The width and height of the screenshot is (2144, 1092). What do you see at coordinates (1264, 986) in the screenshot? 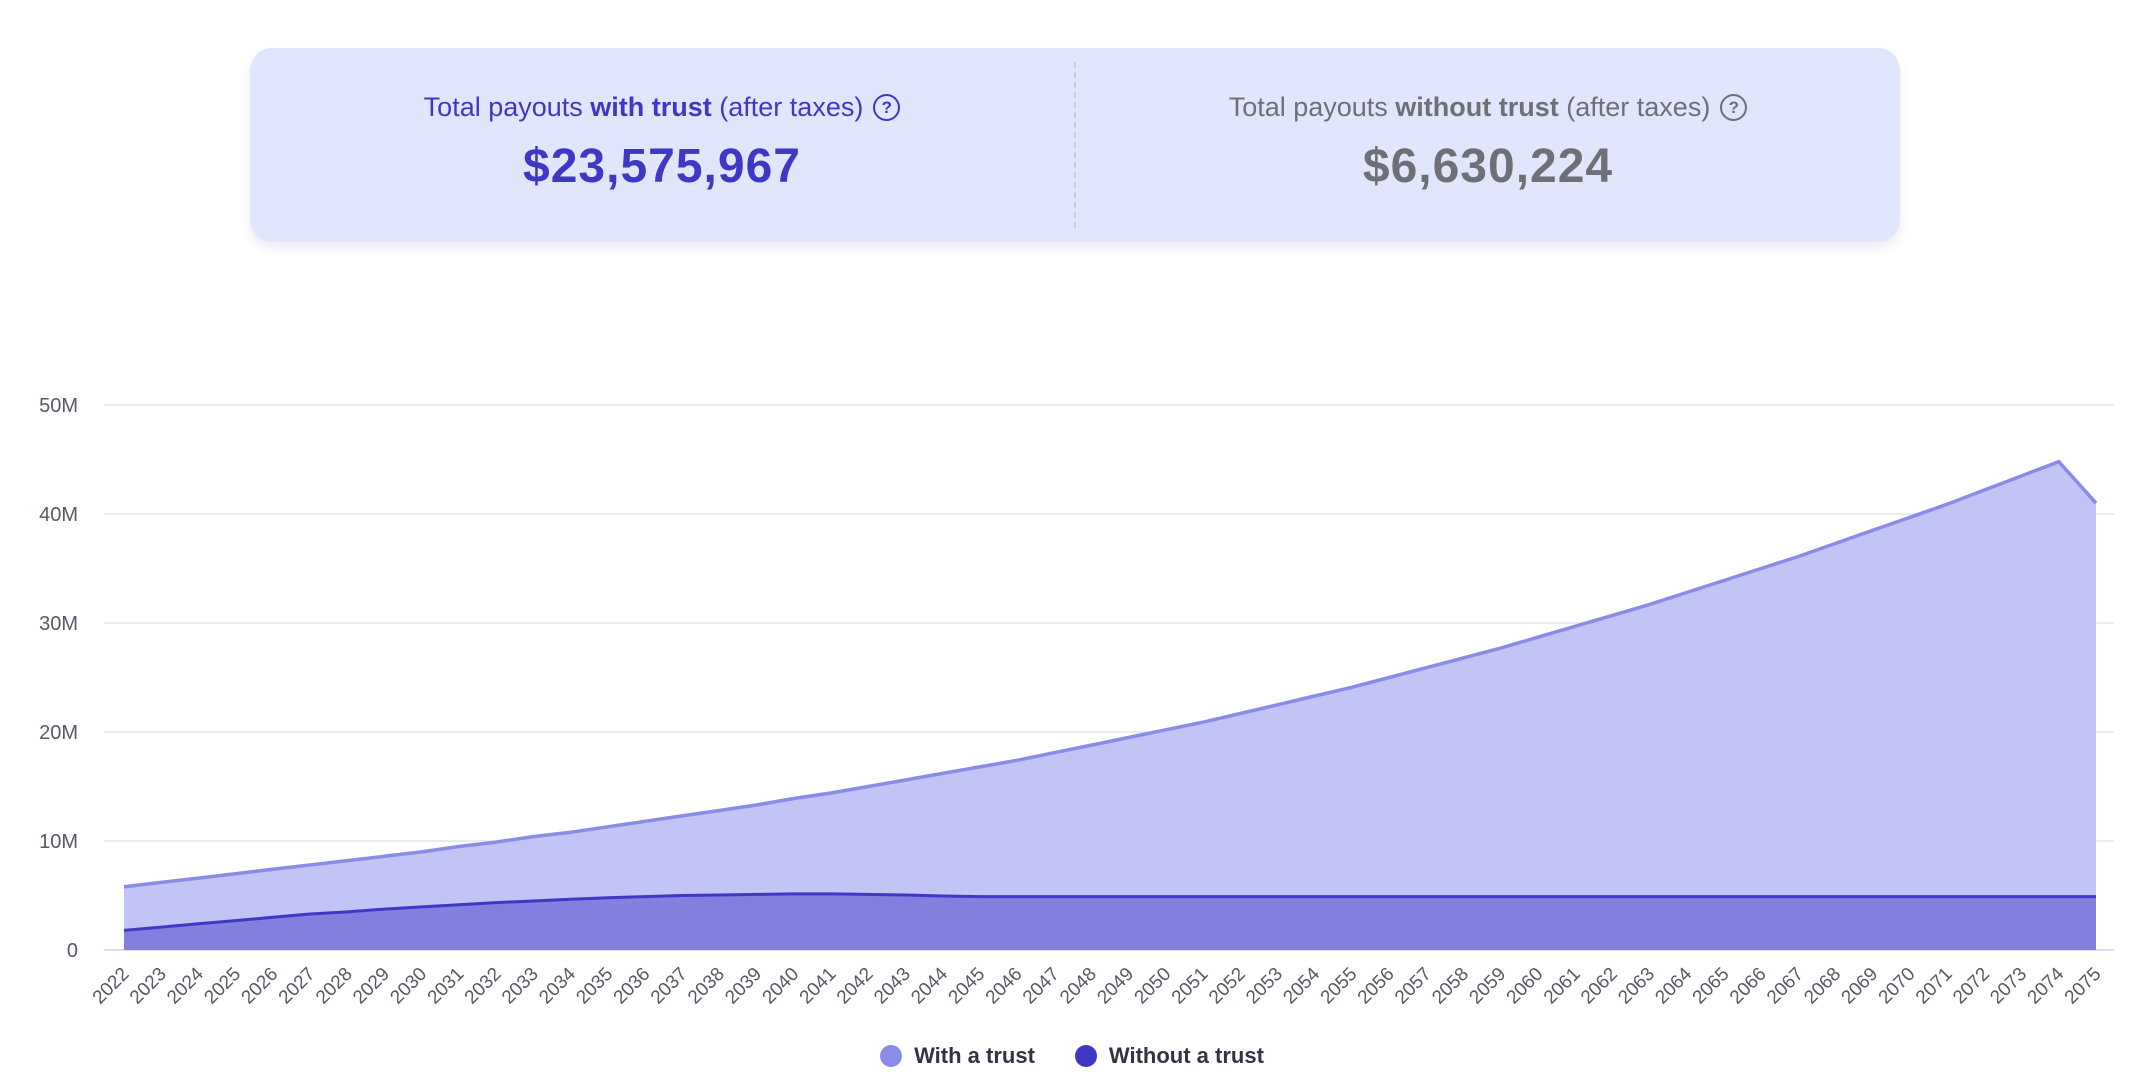
I see `x-tick-label: 2053` at bounding box center [1264, 986].